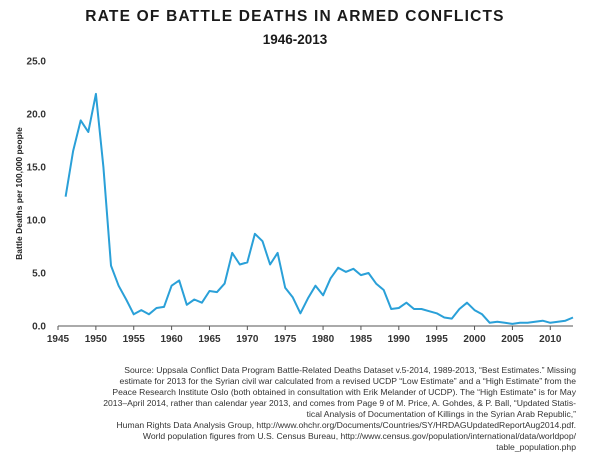 Image resolution: width=590 pixels, height=474 pixels. What do you see at coordinates (295, 39) in the screenshot?
I see `chart-subtitle: 1946-2013` at bounding box center [295, 39].